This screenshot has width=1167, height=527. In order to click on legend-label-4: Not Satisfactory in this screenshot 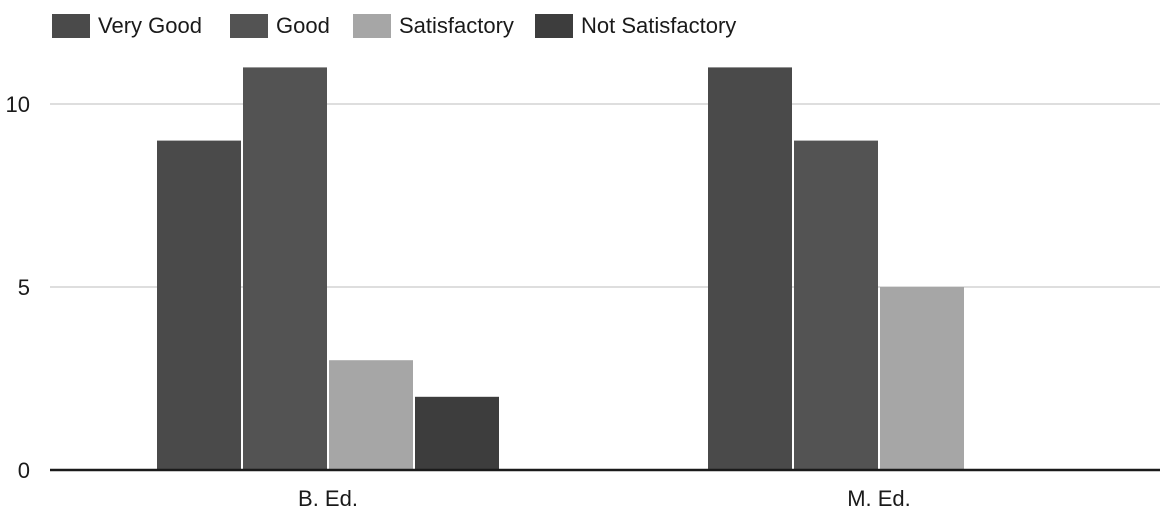, I will do `click(658, 25)`.